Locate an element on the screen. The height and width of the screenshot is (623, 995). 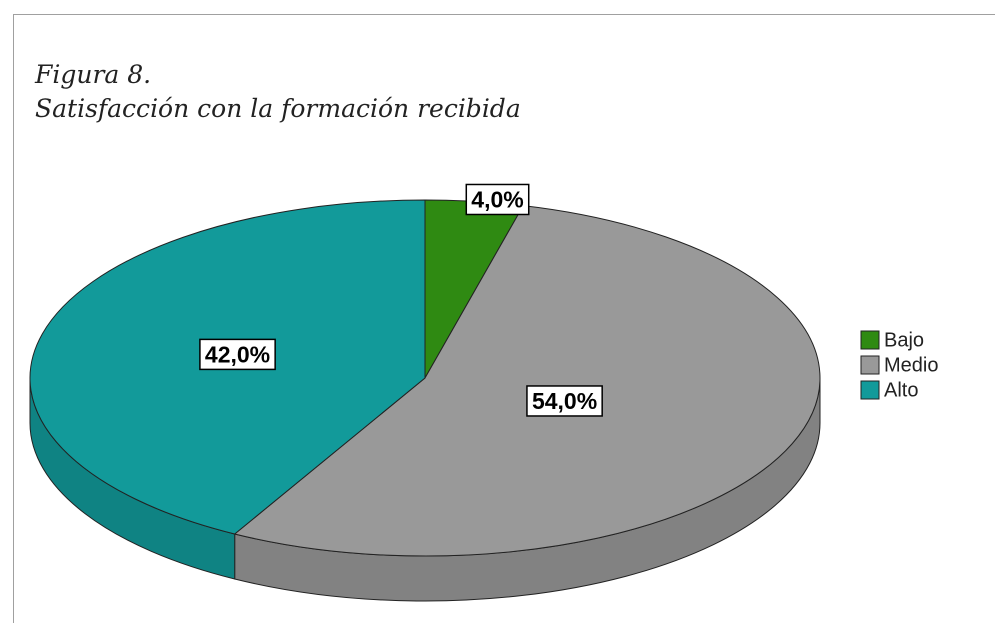
legend-label: Alto is located at coordinates (901, 390).